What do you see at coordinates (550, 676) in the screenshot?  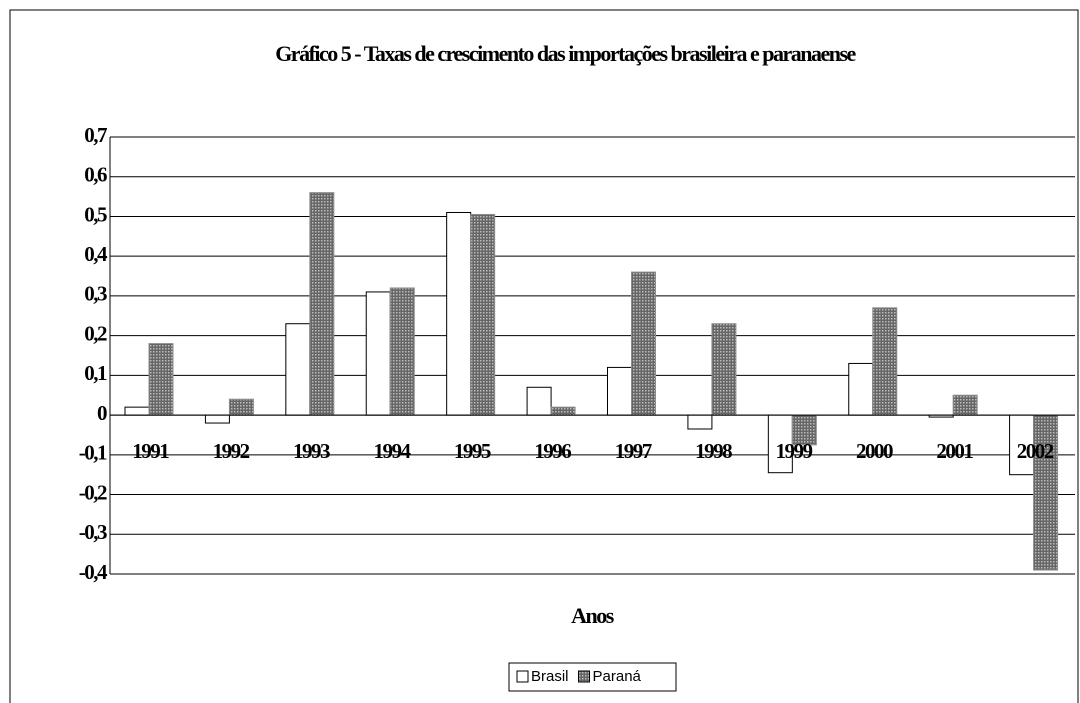 I see `legend-label: Brasil` at bounding box center [550, 676].